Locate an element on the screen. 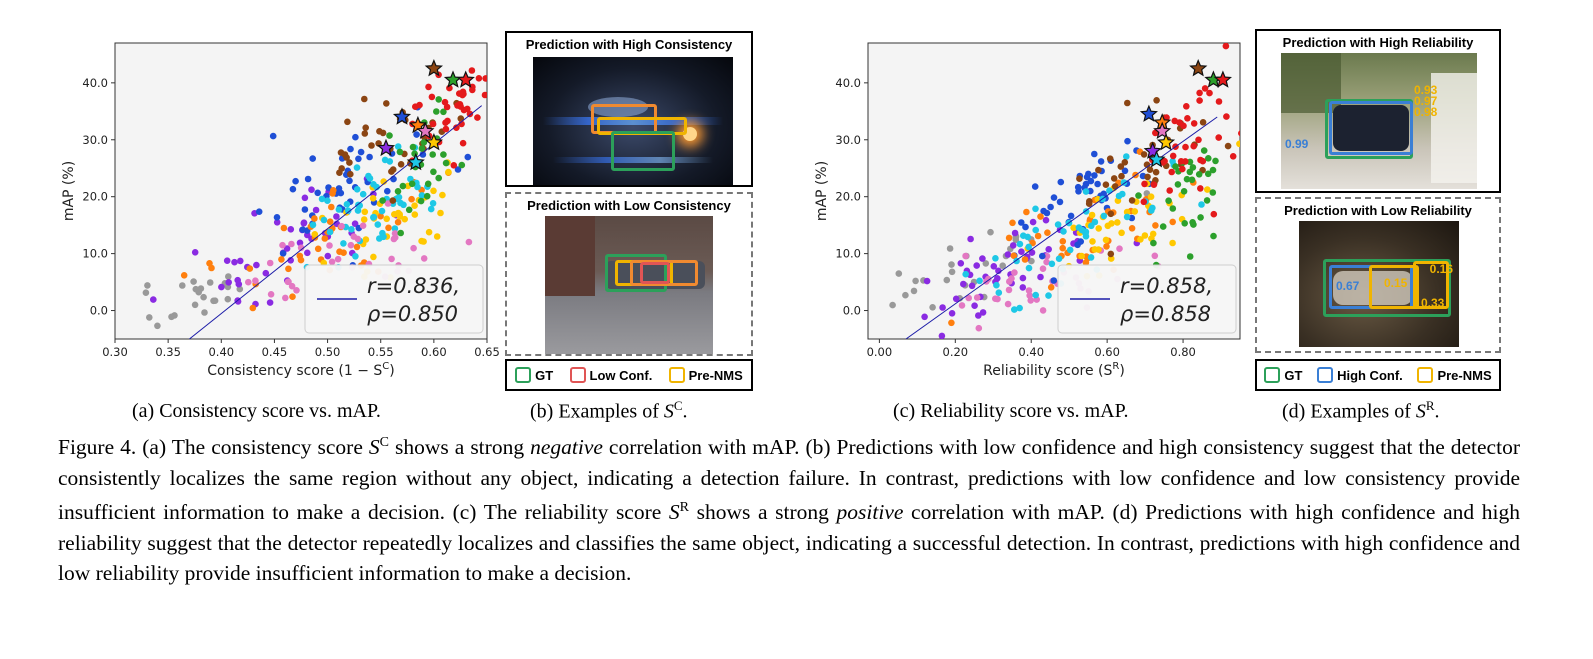 Image resolution: width=1593 pixels, height=659 pixels. score-label: 0.93 is located at coordinates (1426, 90).